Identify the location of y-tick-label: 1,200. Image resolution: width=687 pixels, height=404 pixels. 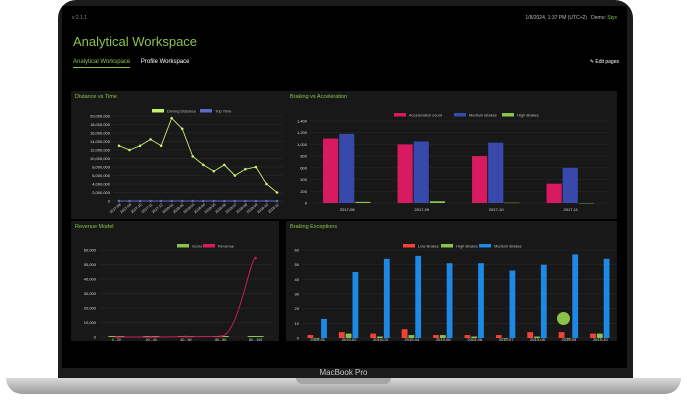
(302, 132).